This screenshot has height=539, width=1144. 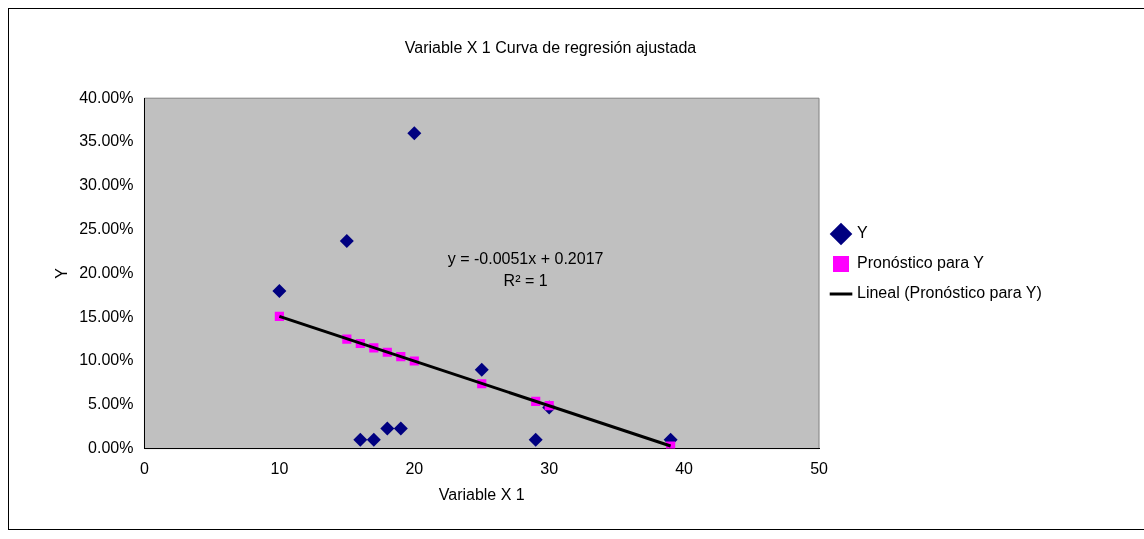 What do you see at coordinates (949, 293) in the screenshot?
I see `legend-label: Lineal (Pronóstico para Y)` at bounding box center [949, 293].